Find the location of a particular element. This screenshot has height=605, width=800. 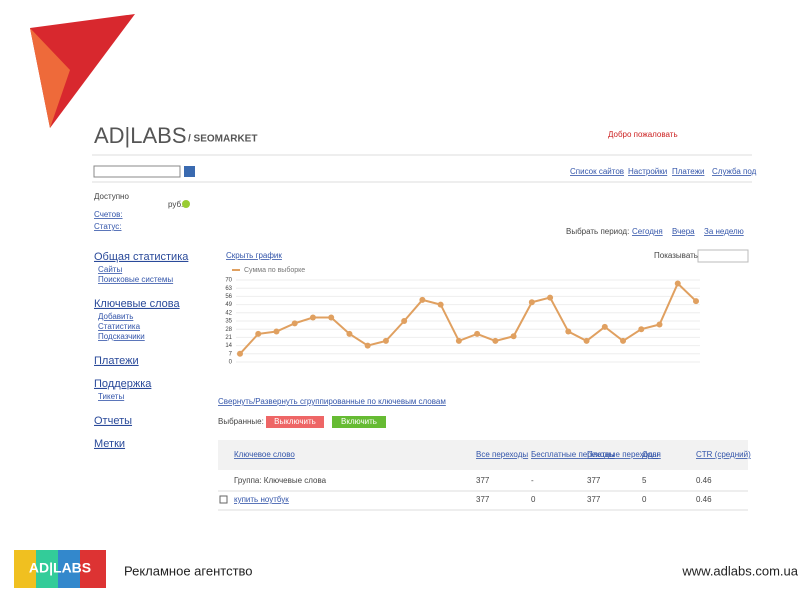

legend-label: Сумма по выборке is located at coordinates (274, 270).